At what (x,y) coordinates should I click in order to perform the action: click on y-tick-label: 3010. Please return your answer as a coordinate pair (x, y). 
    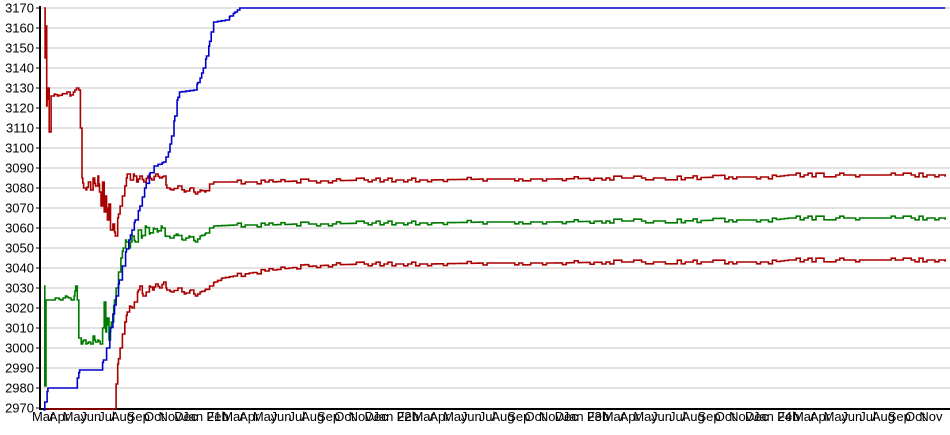
    Looking at the image, I should click on (19, 328).